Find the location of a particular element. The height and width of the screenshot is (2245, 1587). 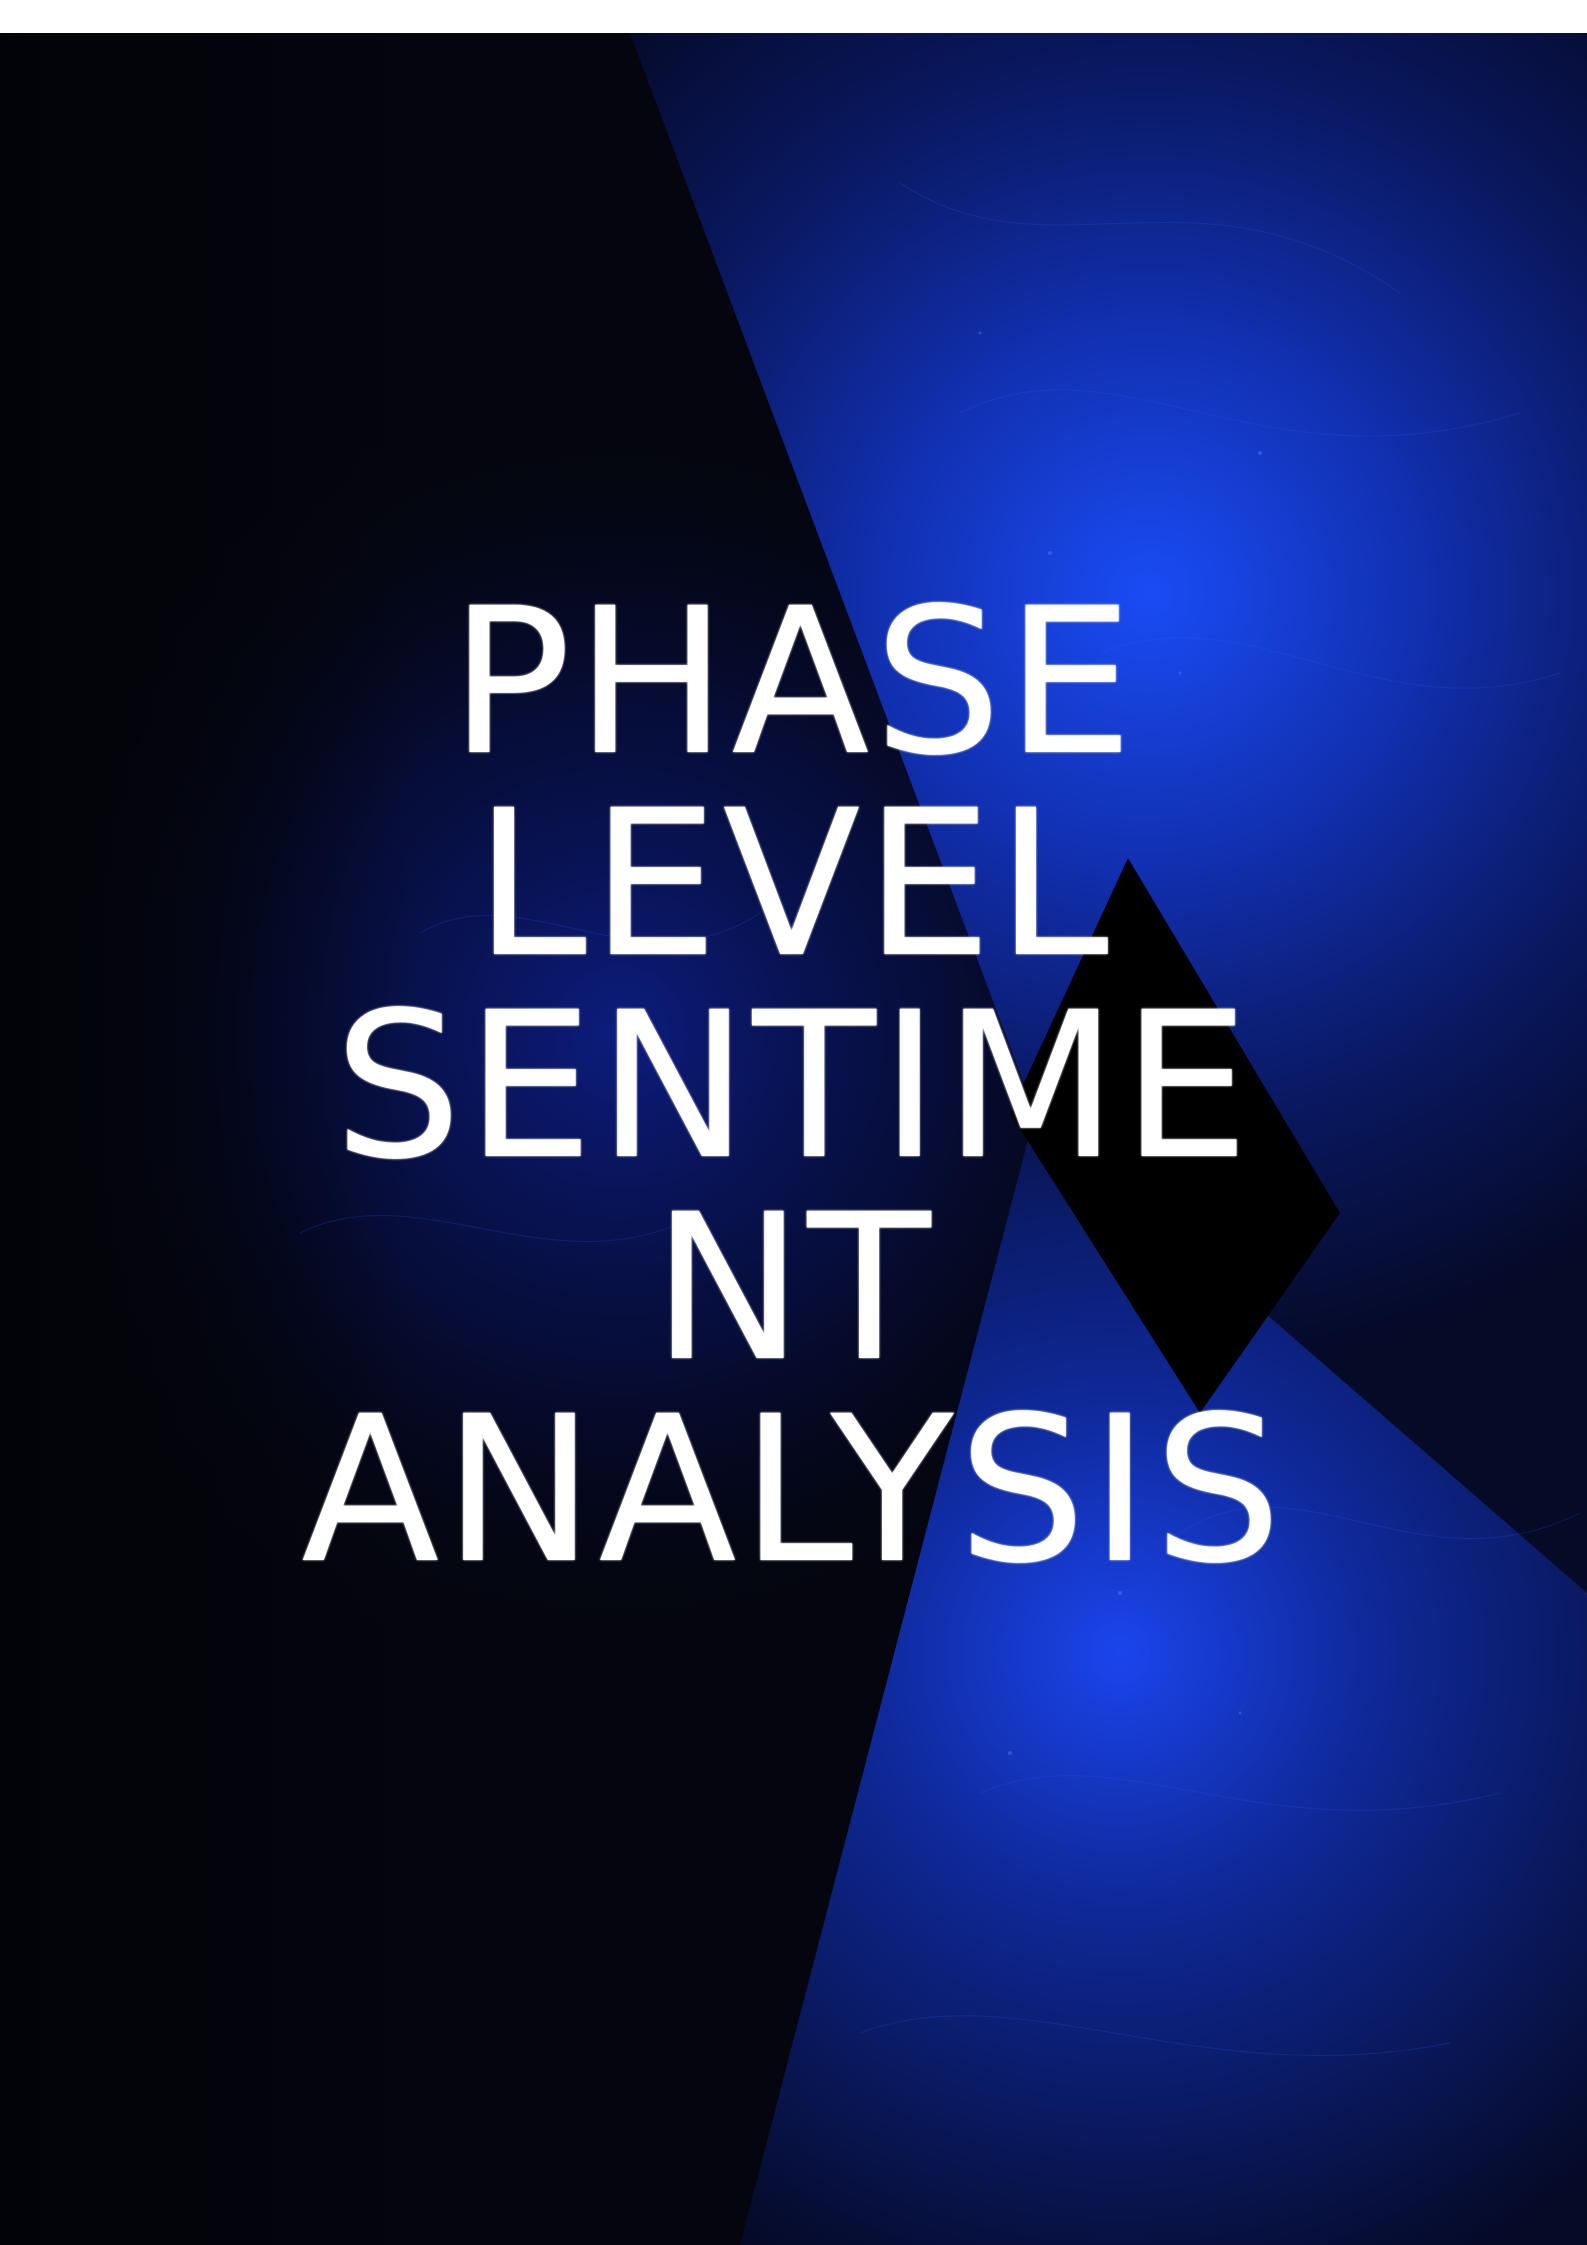

title-line-2: LEVEL is located at coordinates (793, 884).